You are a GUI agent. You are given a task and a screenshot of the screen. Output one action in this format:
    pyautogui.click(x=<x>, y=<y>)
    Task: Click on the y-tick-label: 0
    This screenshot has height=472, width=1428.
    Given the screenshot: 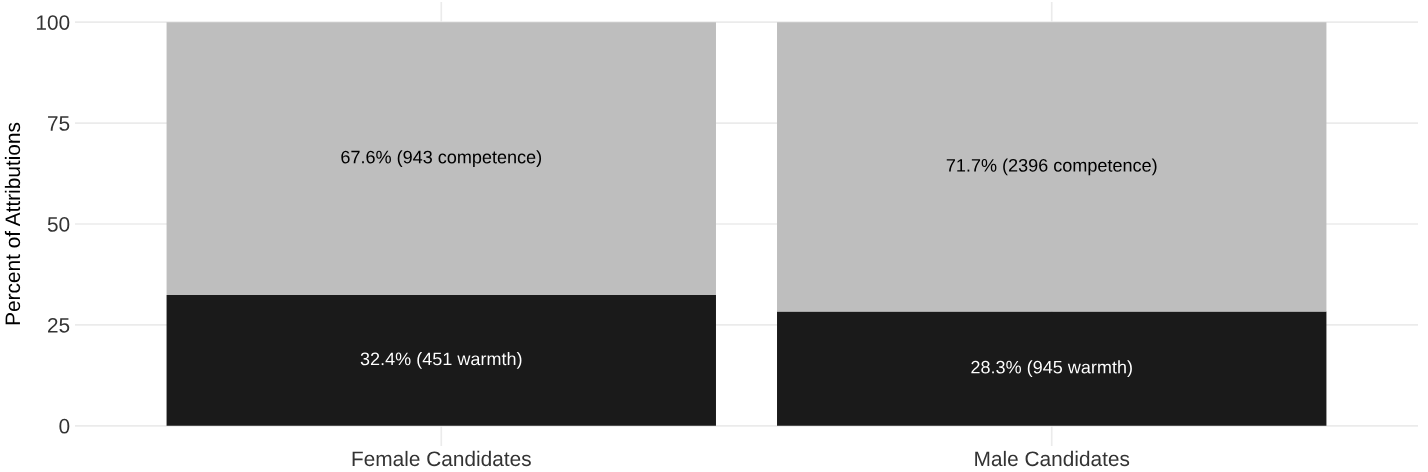 What is the action you would take?
    pyautogui.click(x=64, y=426)
    